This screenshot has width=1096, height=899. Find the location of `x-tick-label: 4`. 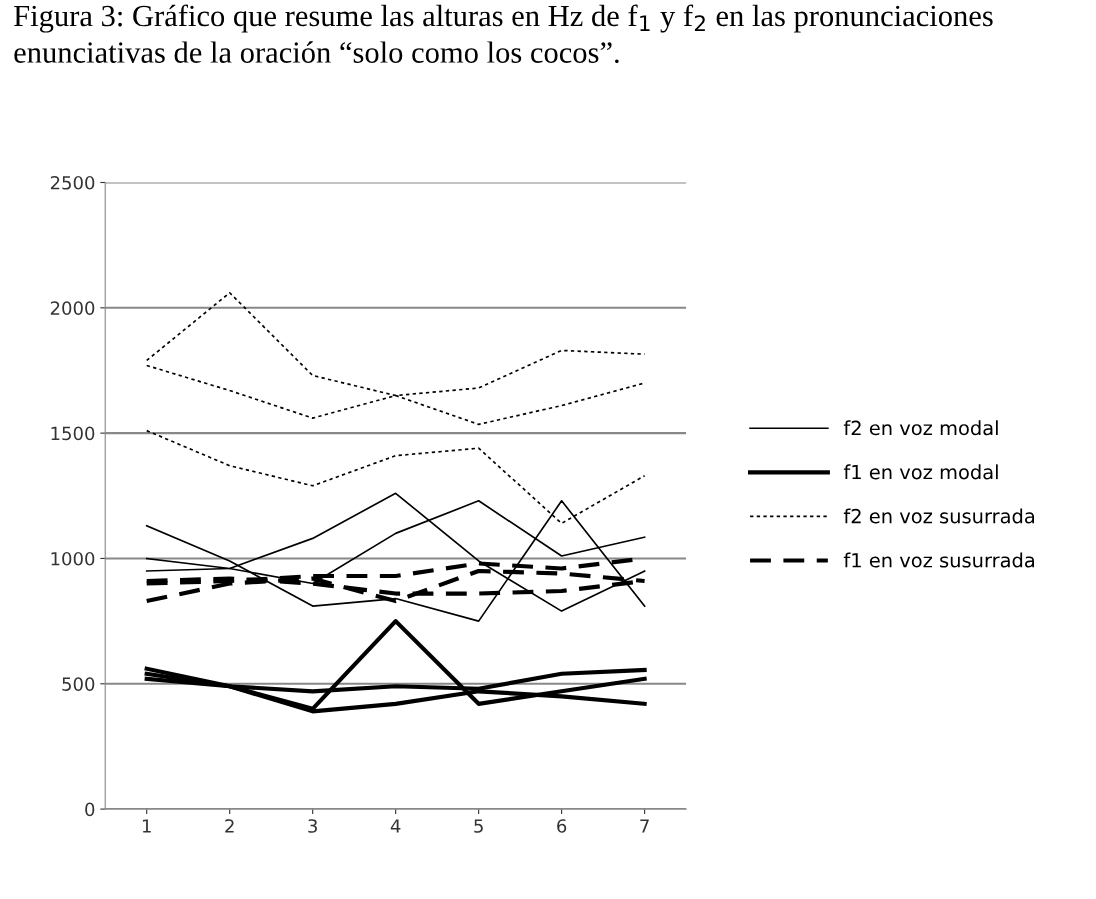

x-tick-label: 4 is located at coordinates (395, 826).